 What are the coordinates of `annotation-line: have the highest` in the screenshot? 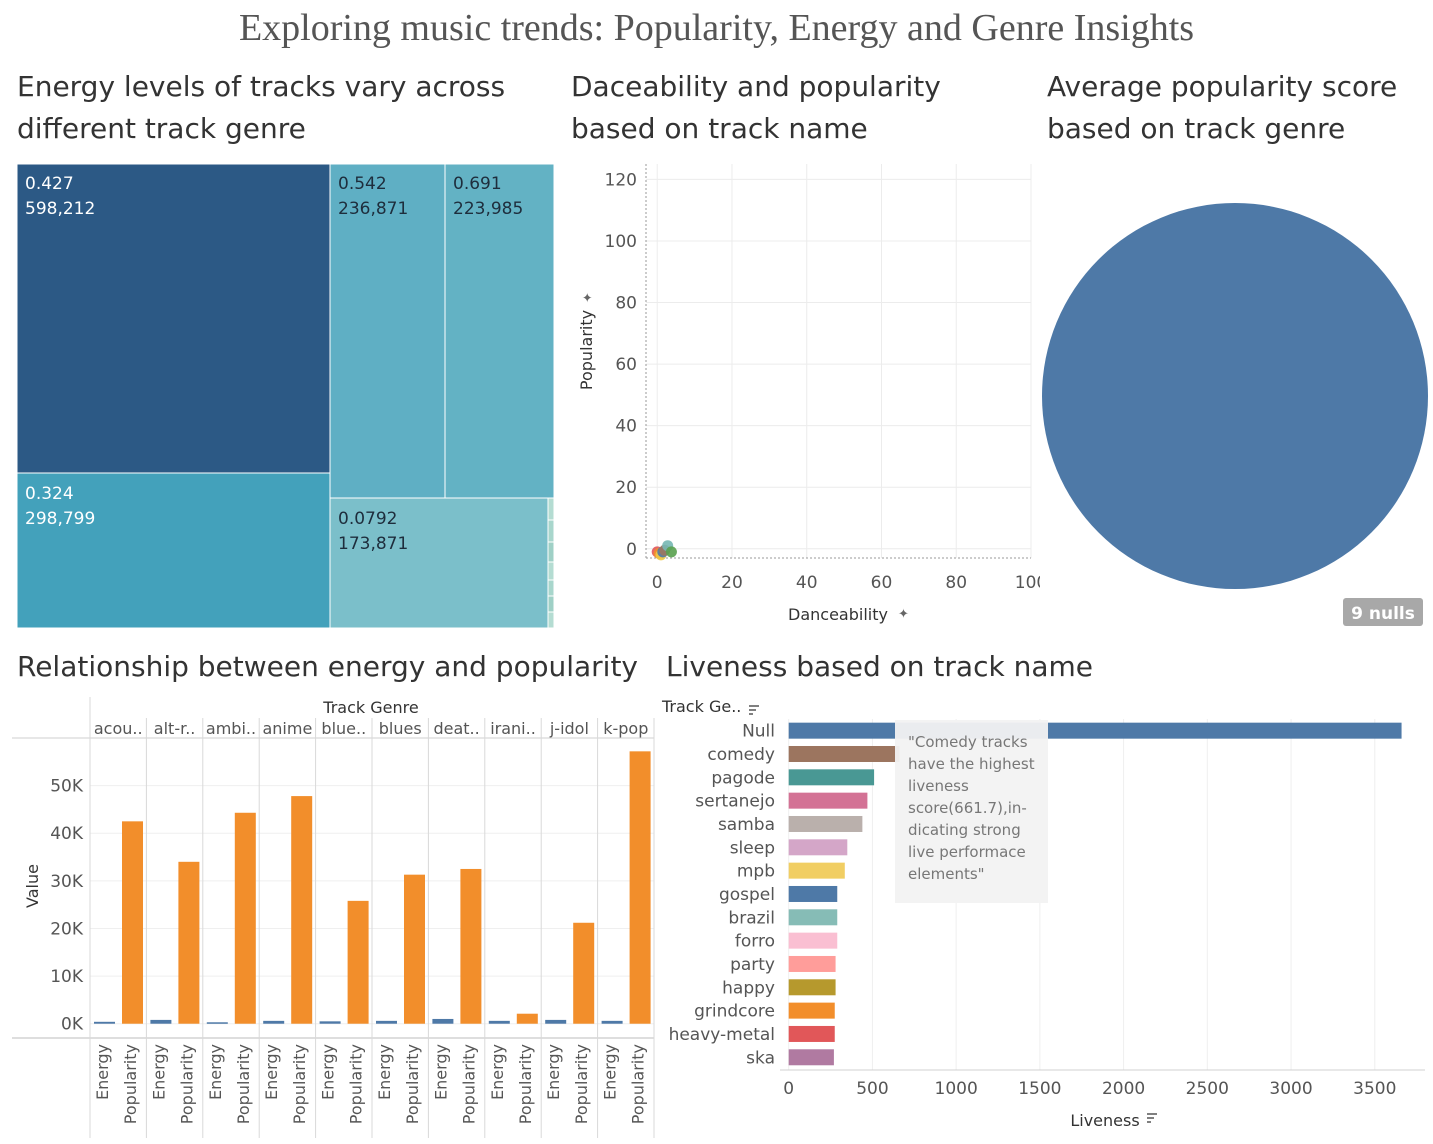 It's located at (971, 764).